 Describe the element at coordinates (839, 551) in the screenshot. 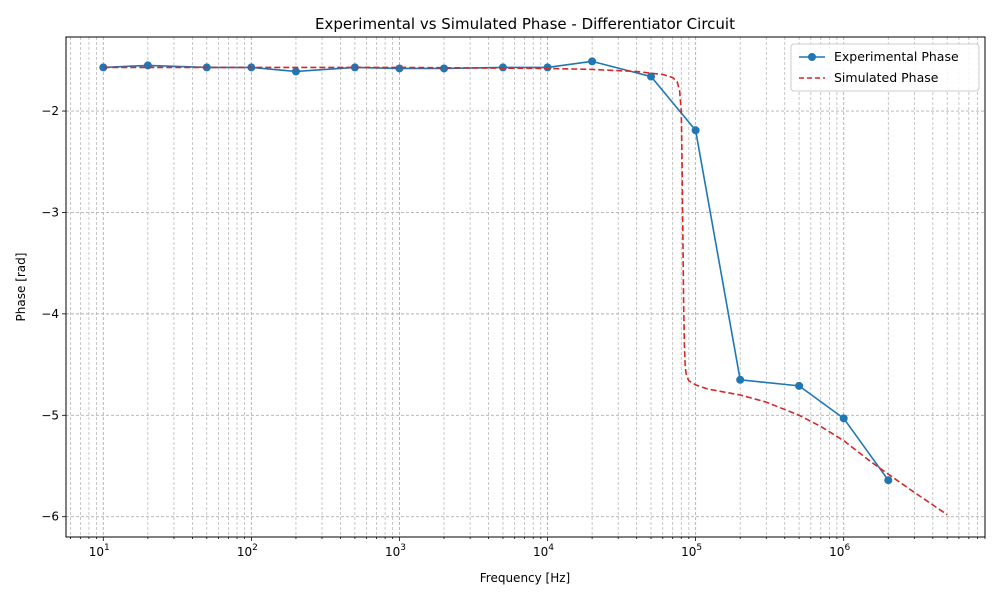

I see `x-tick-label: 10⁶` at that location.